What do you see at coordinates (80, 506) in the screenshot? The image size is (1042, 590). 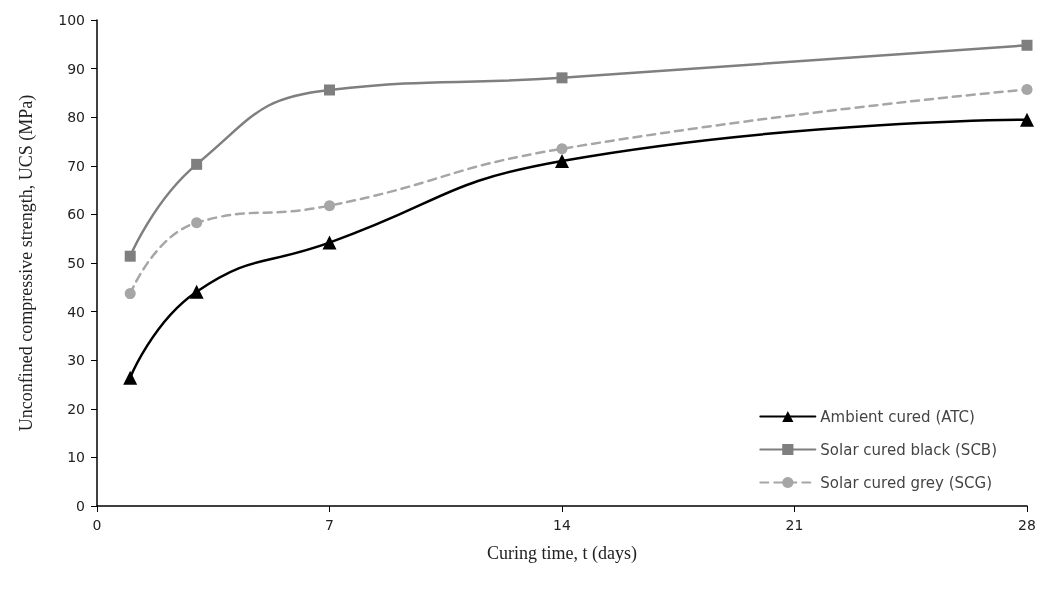 I see `y-tick-label: 0` at bounding box center [80, 506].